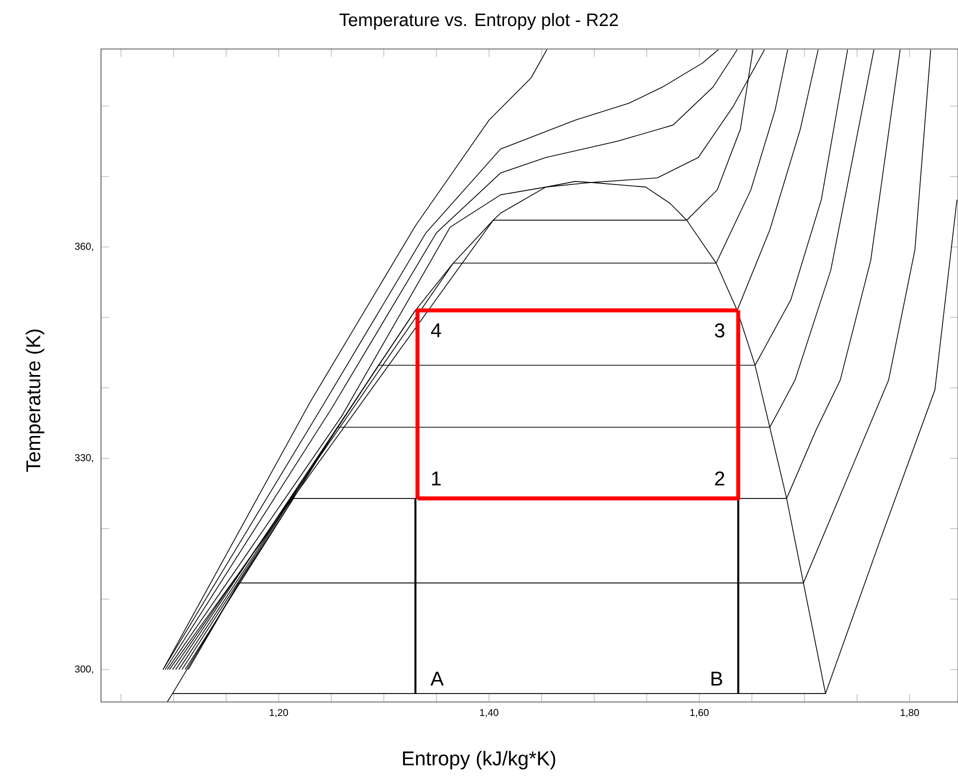 The height and width of the screenshot is (776, 958). Describe the element at coordinates (719, 478) in the screenshot. I see `annotation: 2` at that location.